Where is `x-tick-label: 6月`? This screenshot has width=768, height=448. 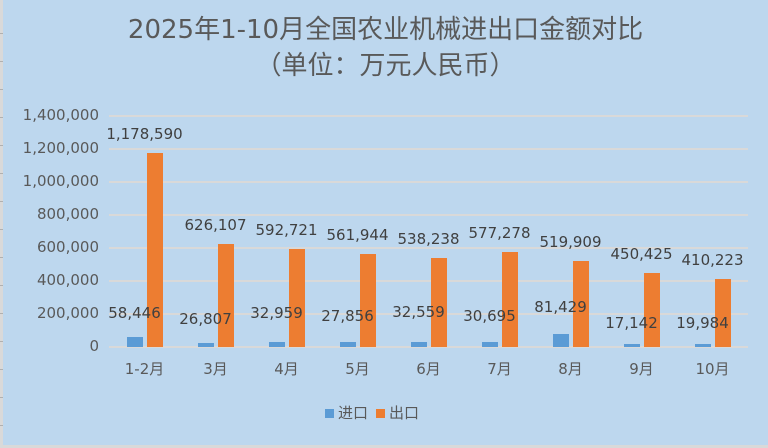
x-tick-label: 6月 is located at coordinates (428, 369).